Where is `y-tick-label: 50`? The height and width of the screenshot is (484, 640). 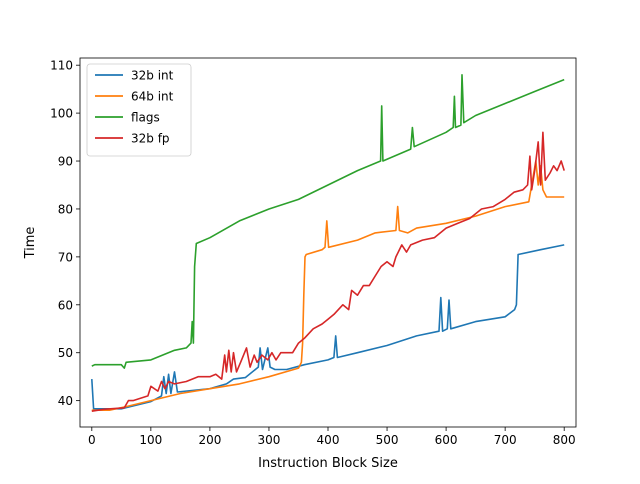 y-tick-label: 50 is located at coordinates (65, 353).